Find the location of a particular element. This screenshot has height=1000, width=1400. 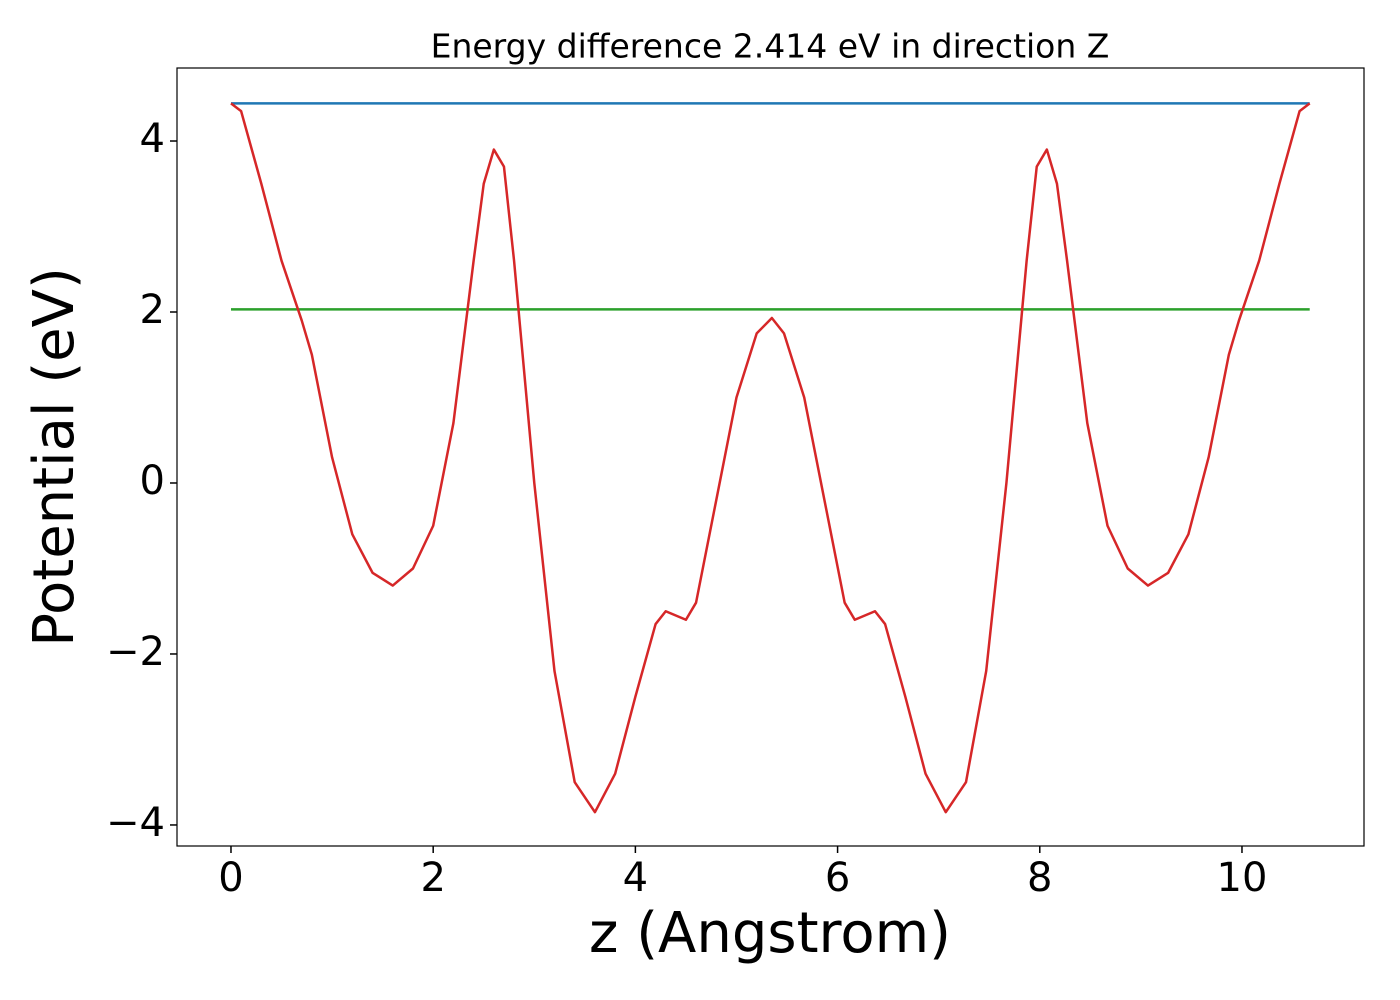

y-axis-label: Potential (eV) is located at coordinates (54, 457).